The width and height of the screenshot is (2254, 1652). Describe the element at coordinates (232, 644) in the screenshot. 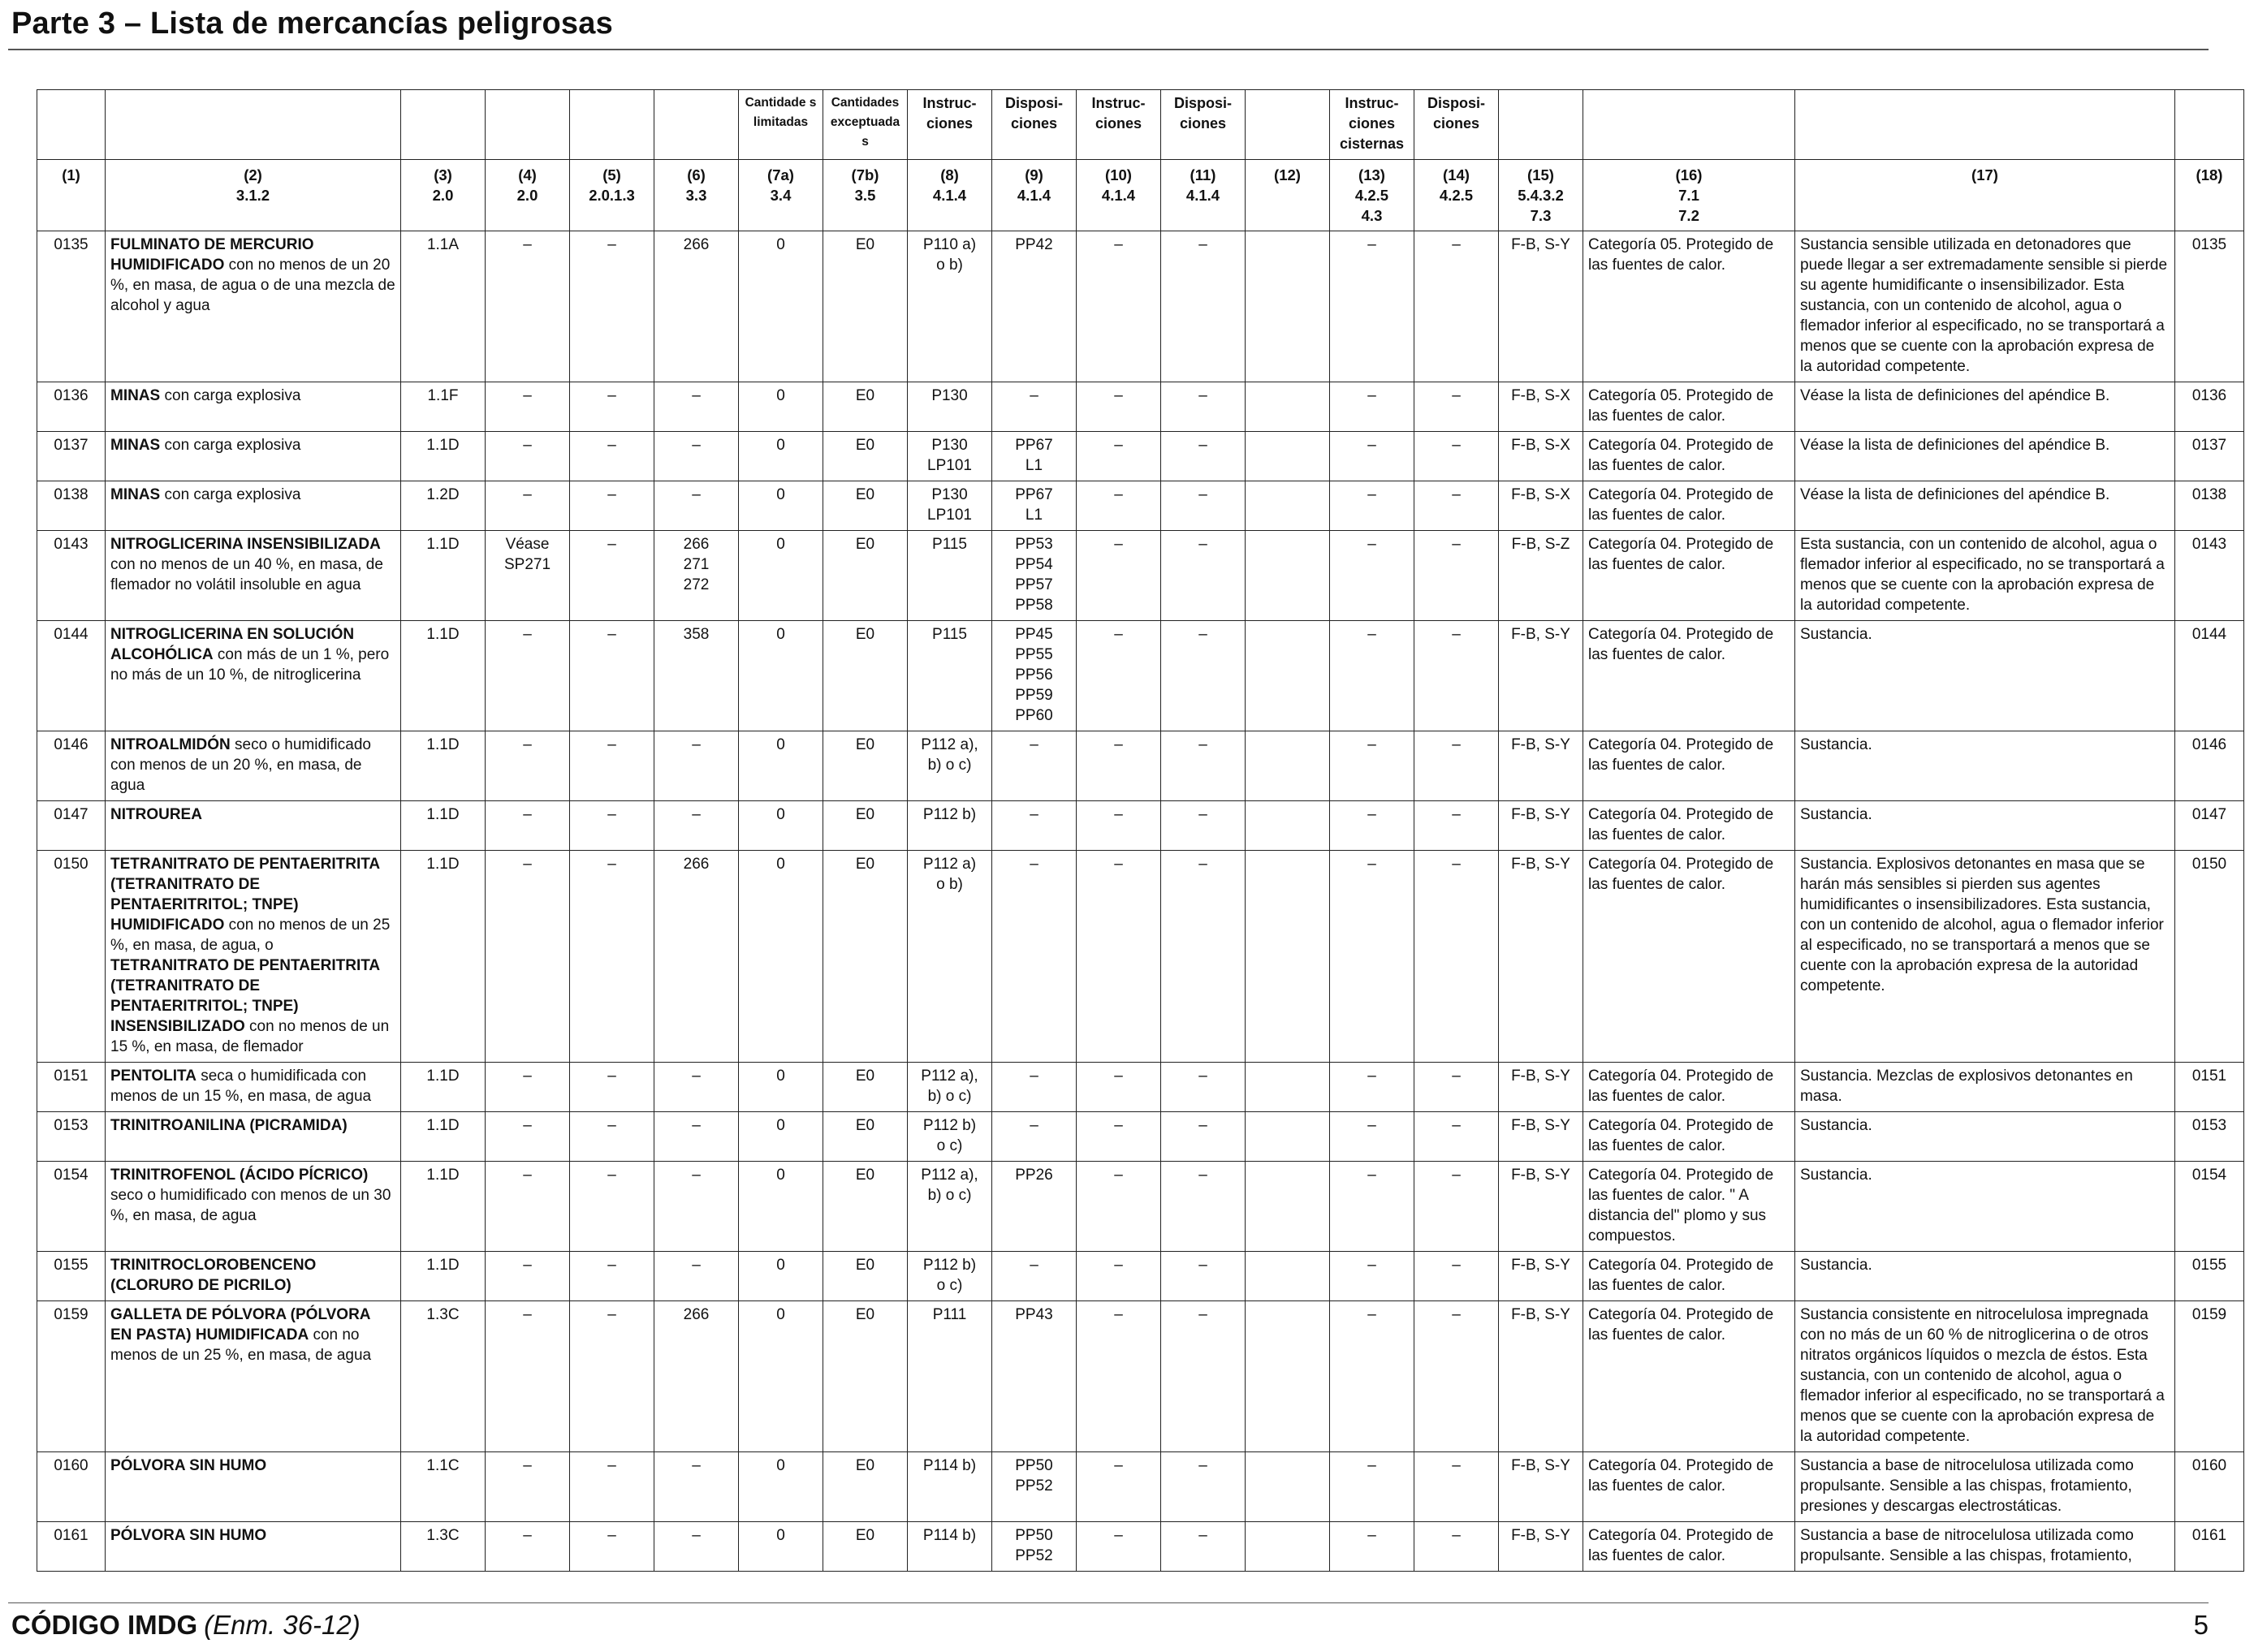

I see `shipping-name-bold: NITROGLICERINA EN SOLUCIÓN ALCOHÓLICA` at that location.